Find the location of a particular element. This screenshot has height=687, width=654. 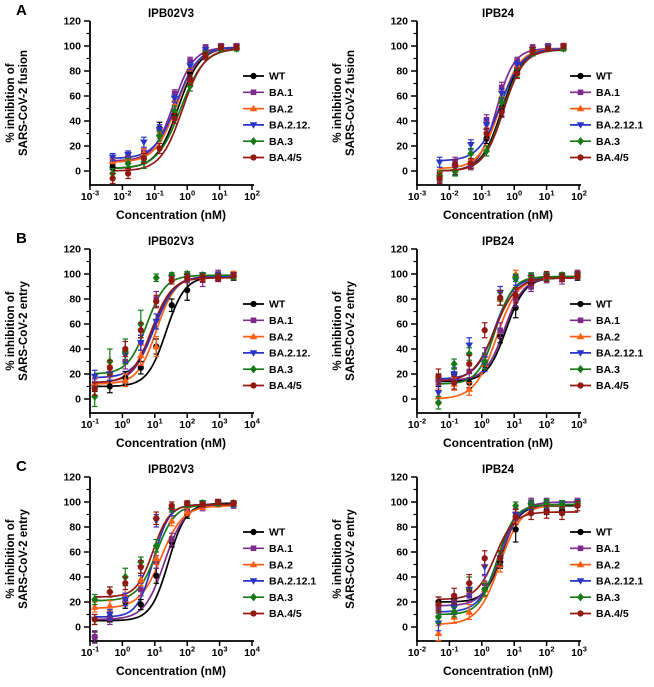

series-curve-BA.2.12.1 is located at coordinates (508, 328).